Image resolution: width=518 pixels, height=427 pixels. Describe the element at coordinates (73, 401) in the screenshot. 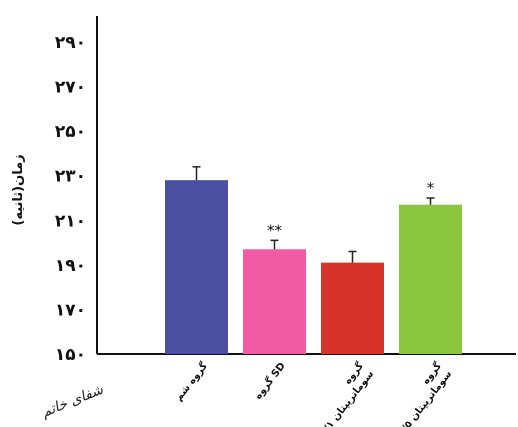

I see `logo: شفای خاتم` at that location.